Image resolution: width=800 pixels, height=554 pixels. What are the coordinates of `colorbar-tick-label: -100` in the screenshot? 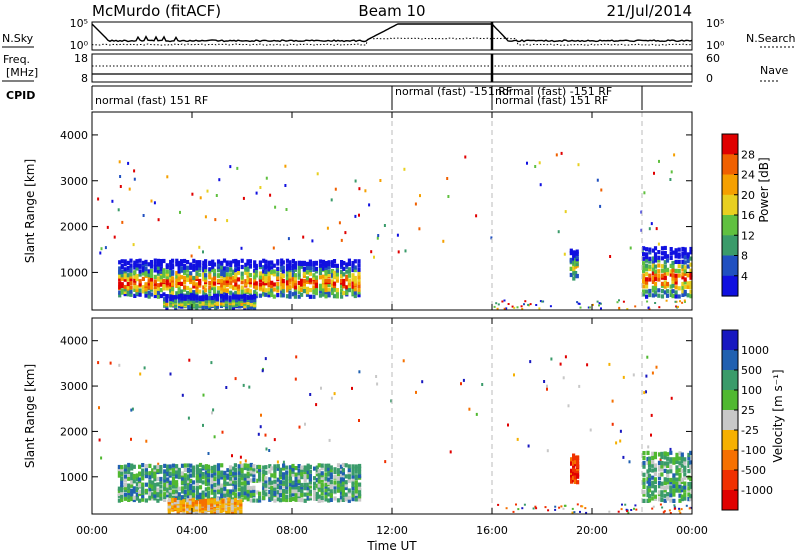 It's located at (753, 450).